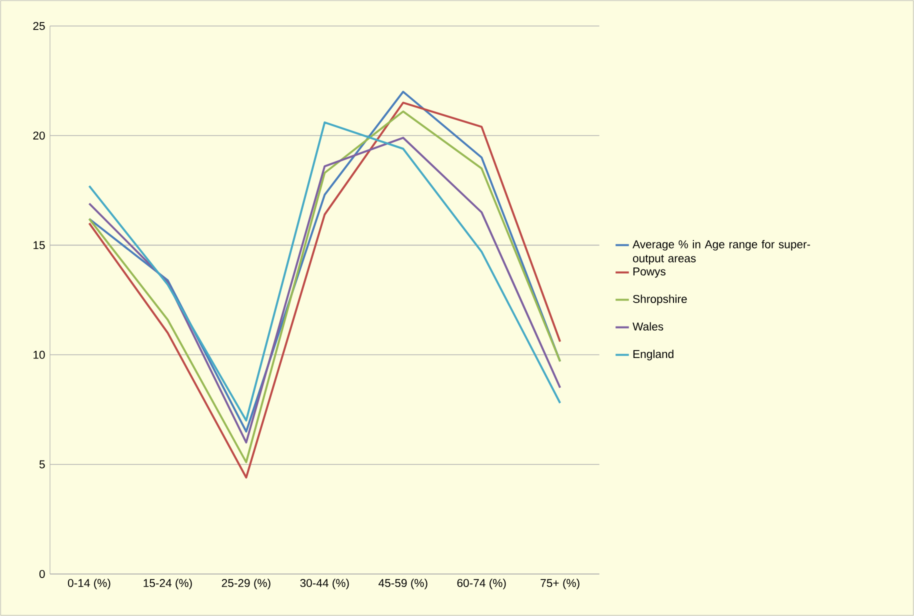  Describe the element at coordinates (168, 584) in the screenshot. I see `x-tick-label: 15-24 (%)` at that location.